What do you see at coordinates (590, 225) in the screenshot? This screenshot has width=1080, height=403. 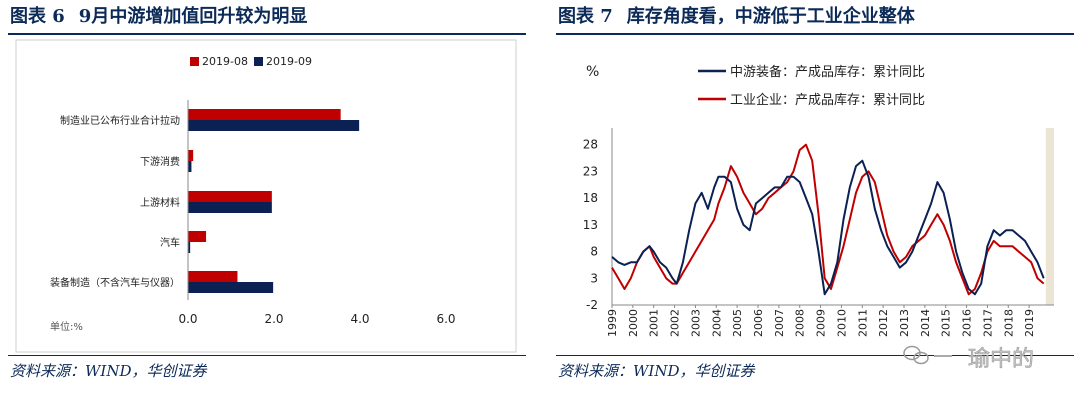 I see `y-tick-label: 13` at bounding box center [590, 225].